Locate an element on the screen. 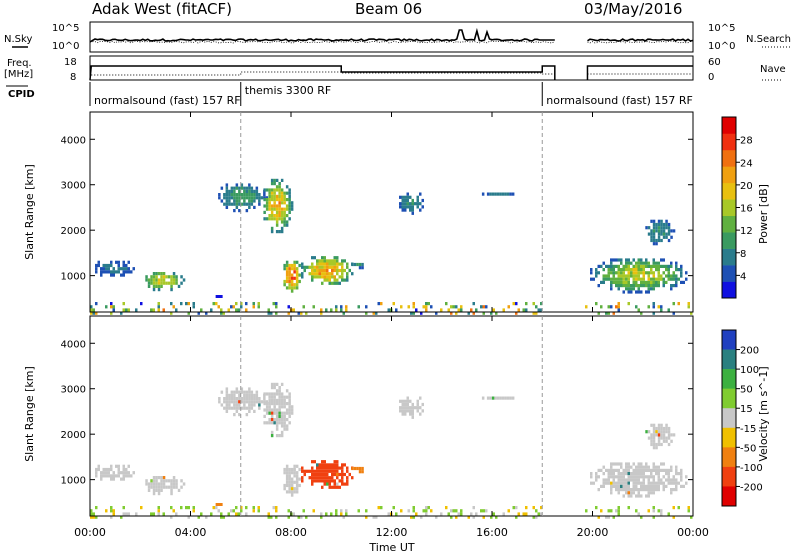 The image size is (800, 554). velocity-colorbar-label: Velocity [m s^-1] is located at coordinates (763, 413).